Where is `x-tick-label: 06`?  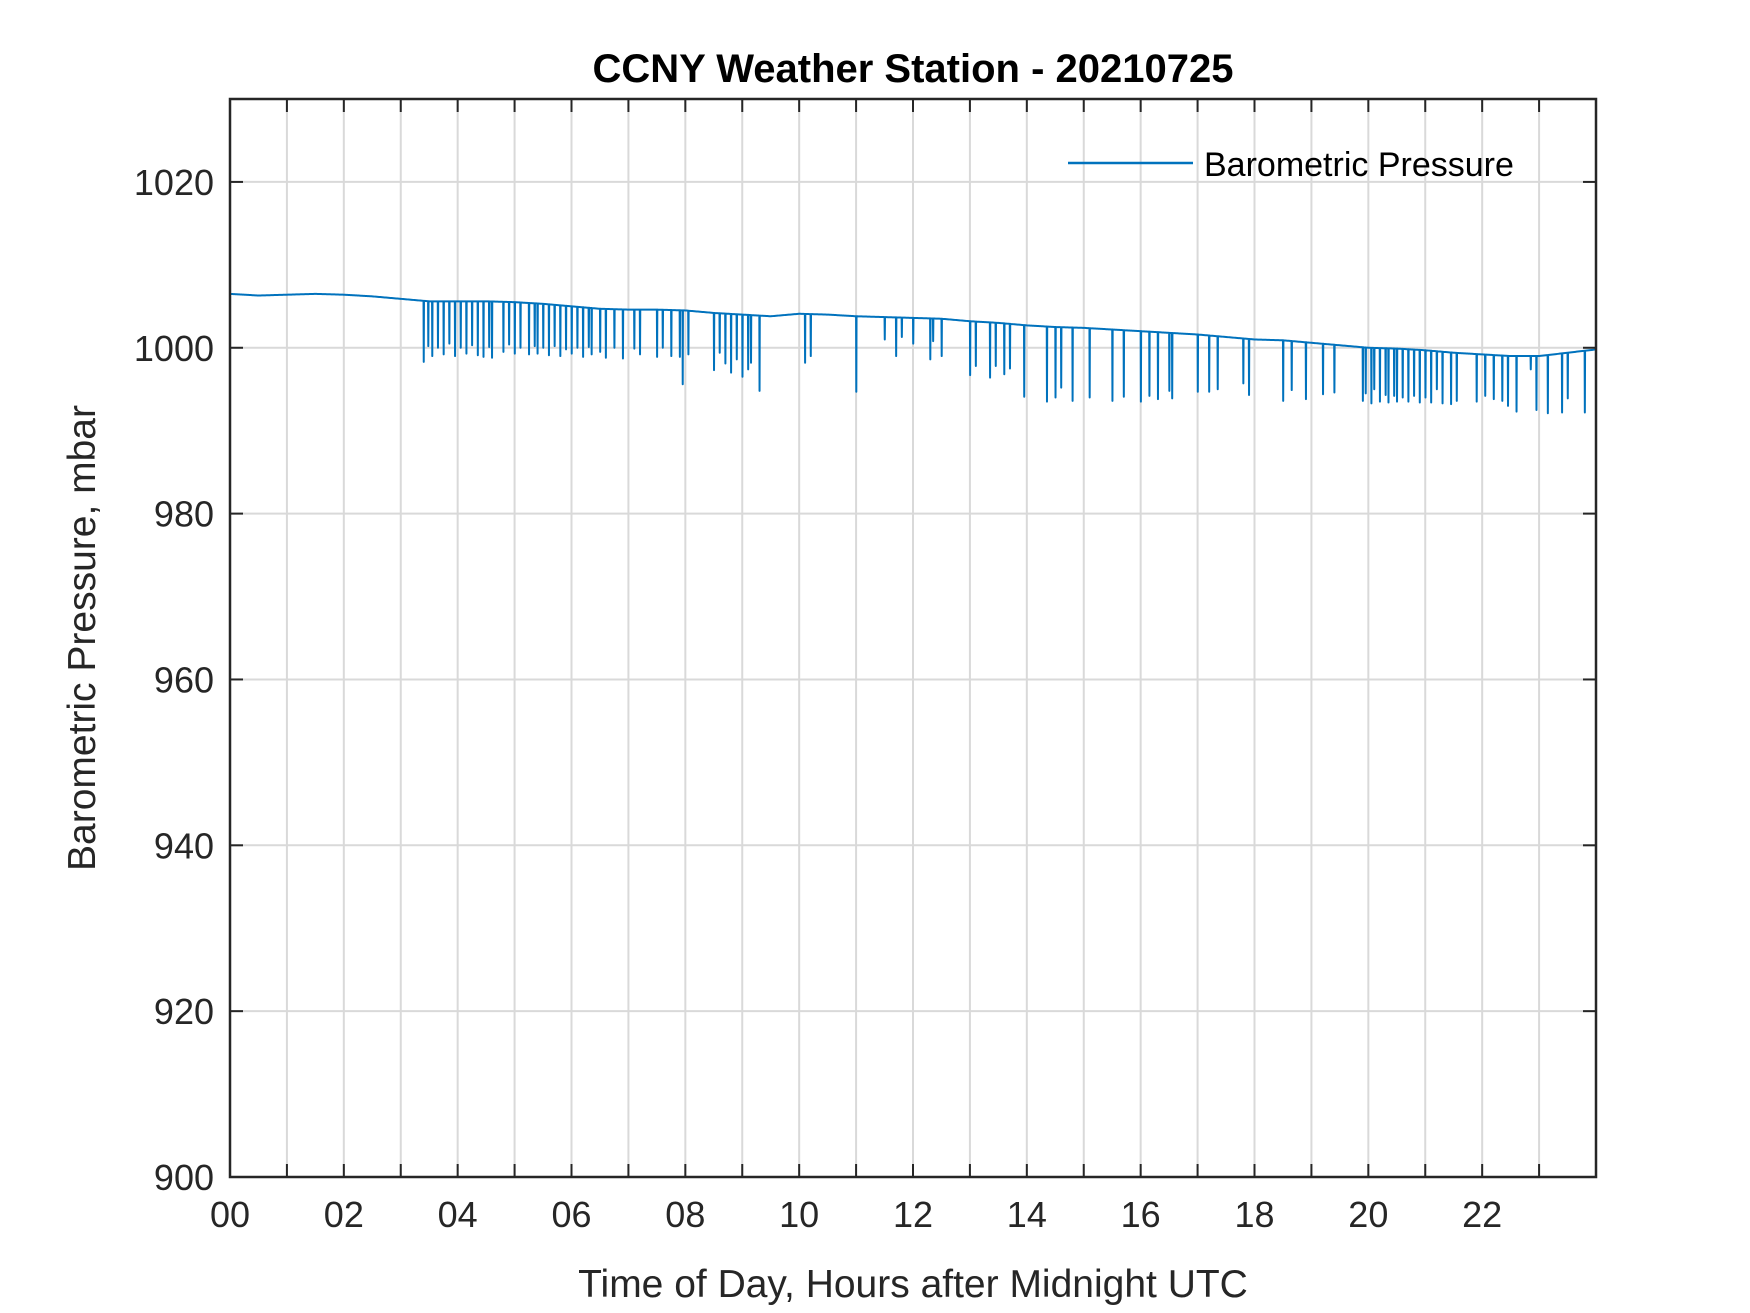
x-tick-label: 06 is located at coordinates (571, 1214).